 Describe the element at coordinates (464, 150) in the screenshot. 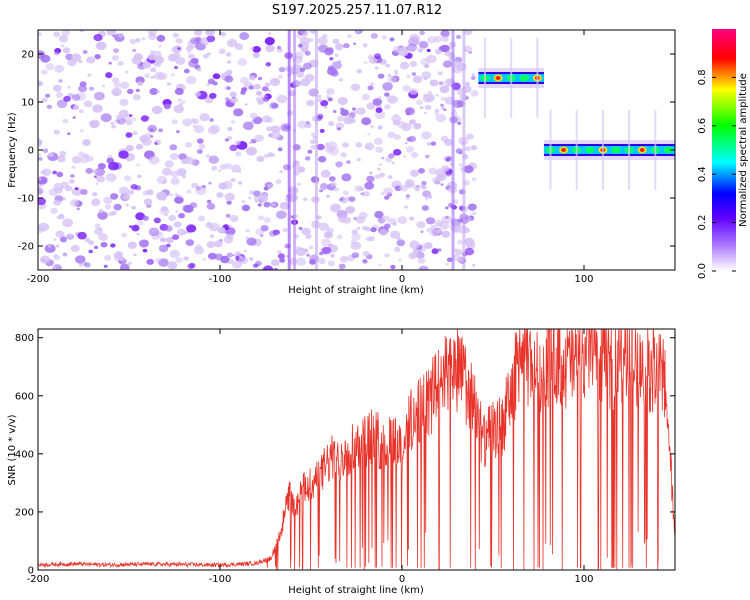

I see `noise-streak` at that location.